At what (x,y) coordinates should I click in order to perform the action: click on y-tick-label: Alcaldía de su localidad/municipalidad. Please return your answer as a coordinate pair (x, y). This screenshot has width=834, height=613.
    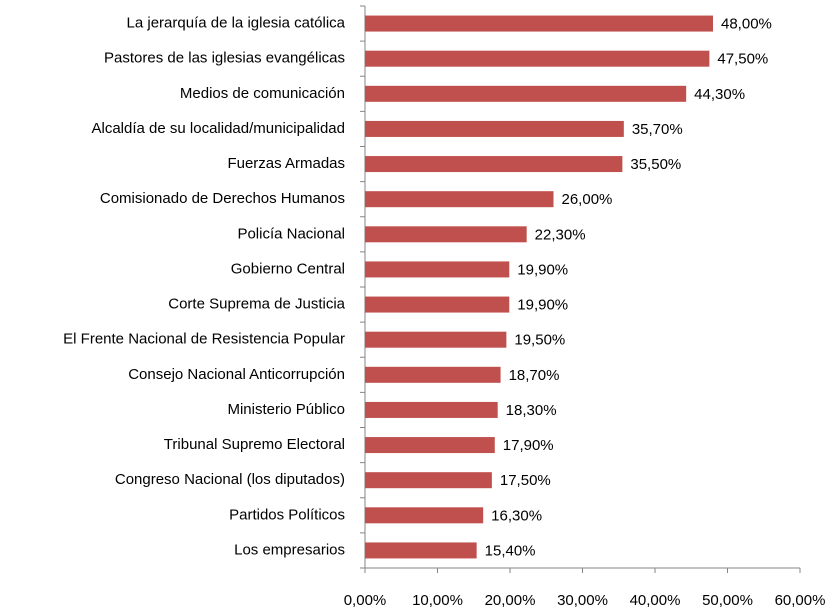
    Looking at the image, I should click on (219, 128).